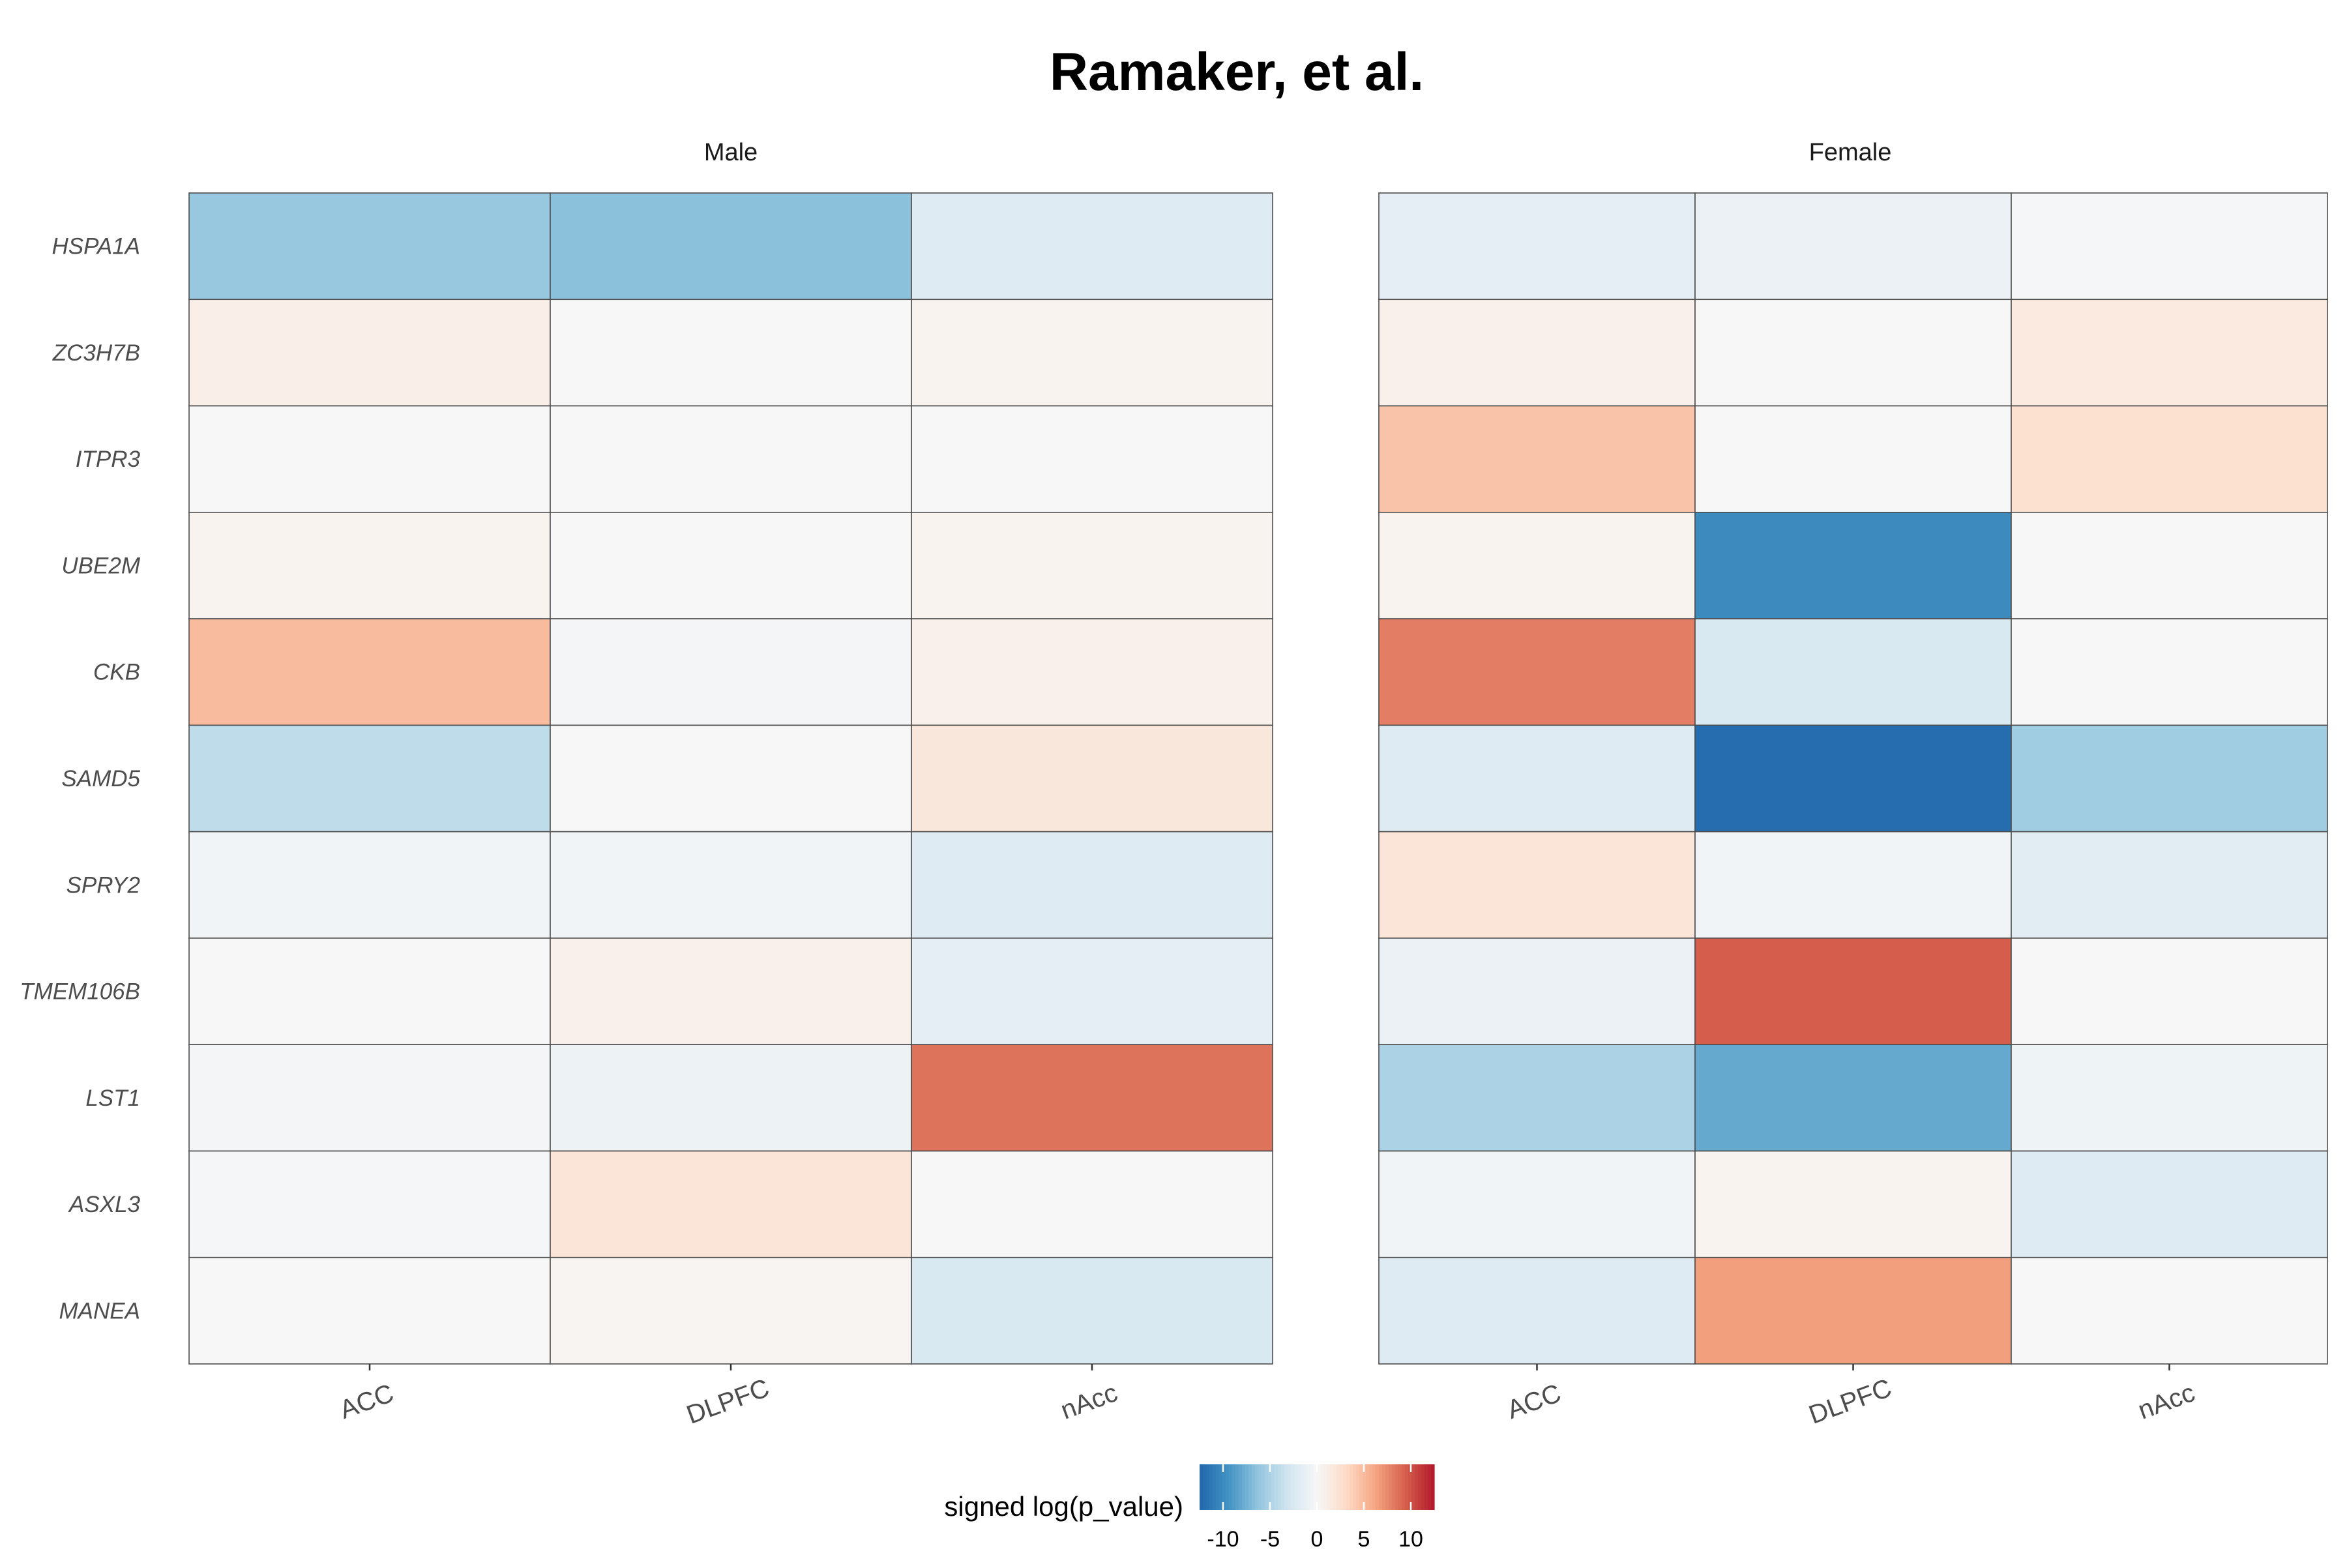  I want to click on facet-label-female: Female, so click(1850, 153).